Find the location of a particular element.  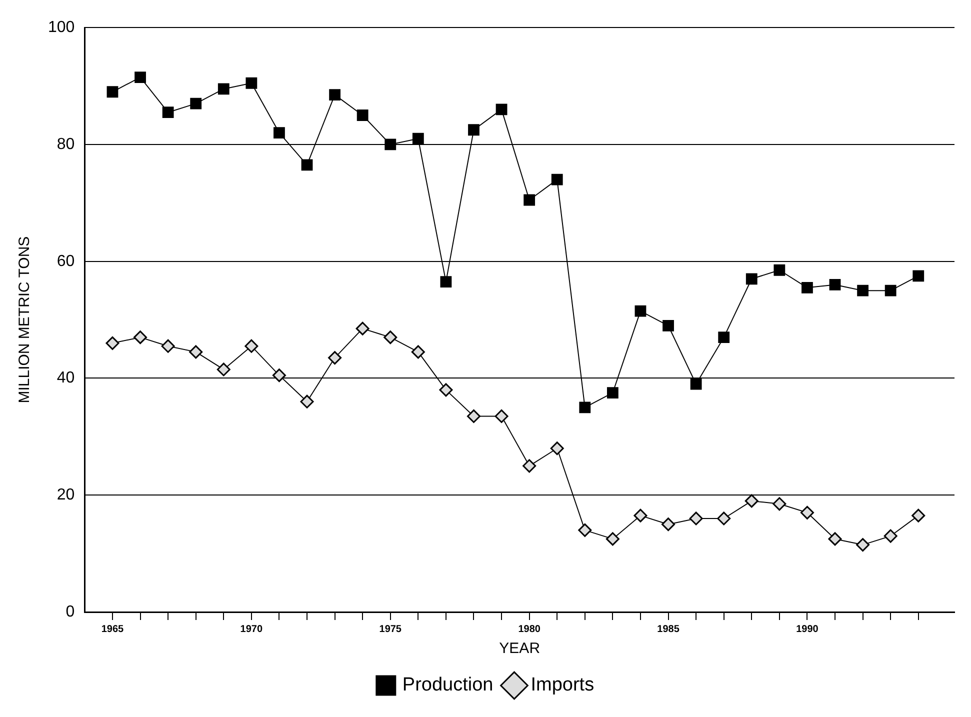

y-tick-label: 80 is located at coordinates (65, 144).